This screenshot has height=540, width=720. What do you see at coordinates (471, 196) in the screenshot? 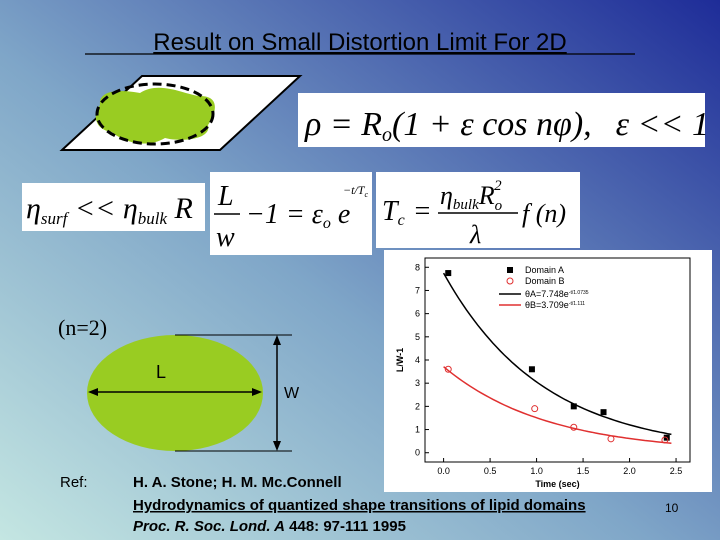
I see `eq-numerator: ηbulkRo 2` at bounding box center [471, 196].